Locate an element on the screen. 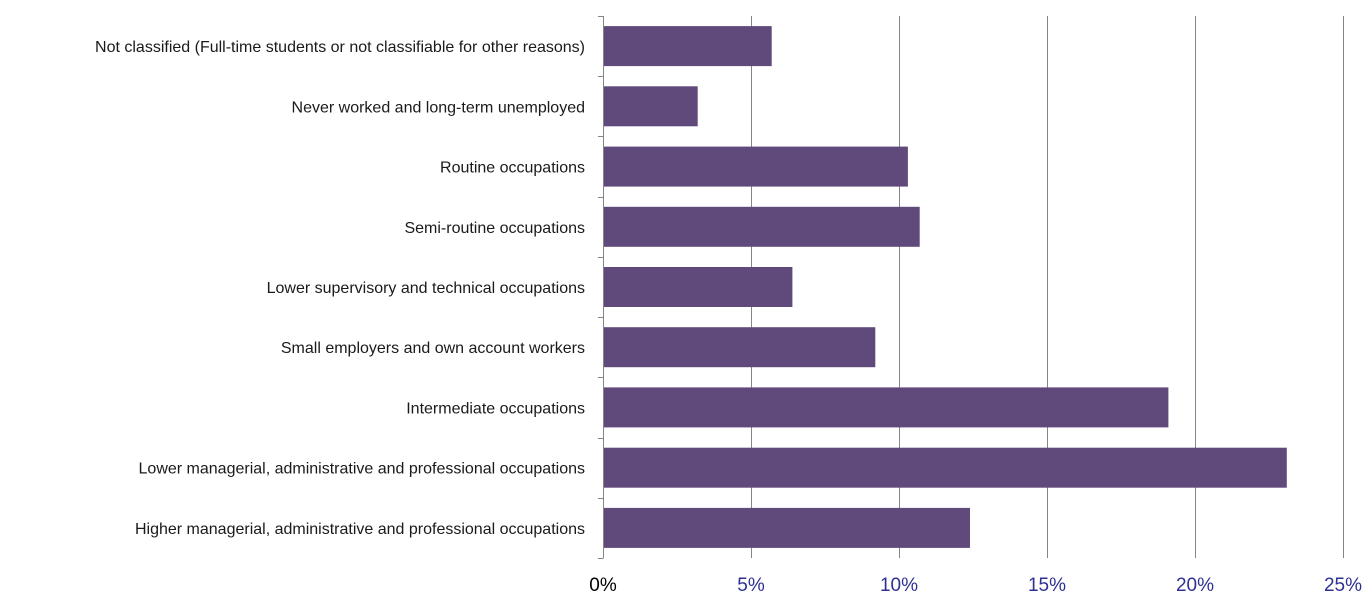 The width and height of the screenshot is (1366, 602). category-label: Semi-routine occupations is located at coordinates (494, 228).